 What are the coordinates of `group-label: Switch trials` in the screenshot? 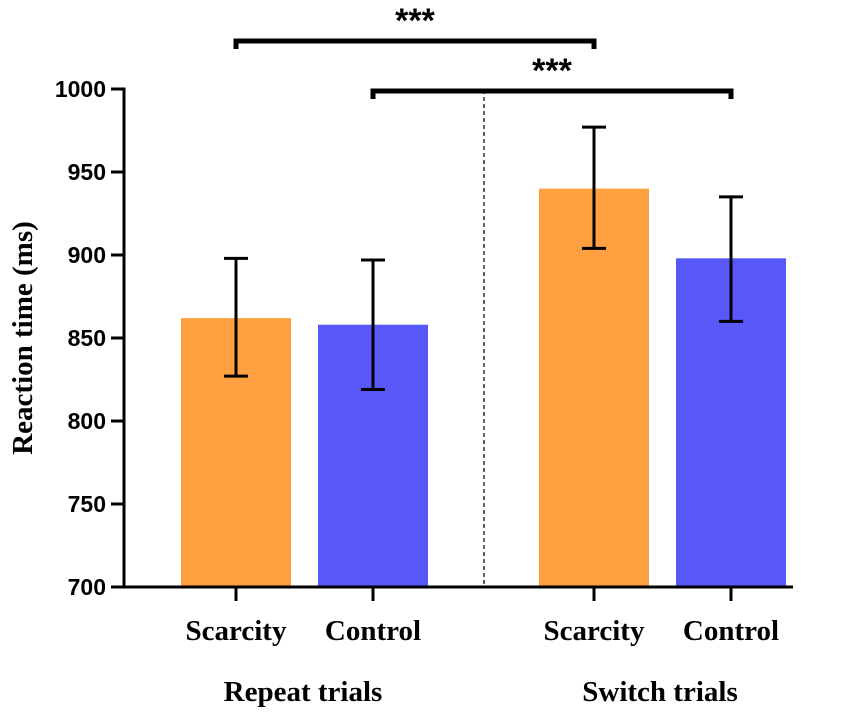 It's located at (659, 692).